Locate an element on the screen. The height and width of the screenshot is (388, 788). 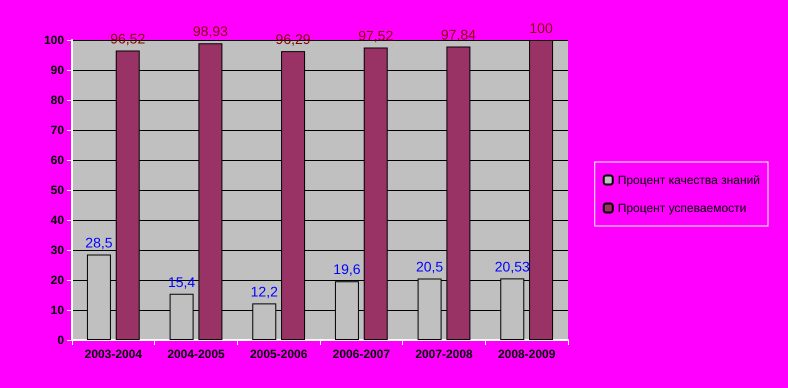
y-tick-label: 80 is located at coordinates (57, 100).